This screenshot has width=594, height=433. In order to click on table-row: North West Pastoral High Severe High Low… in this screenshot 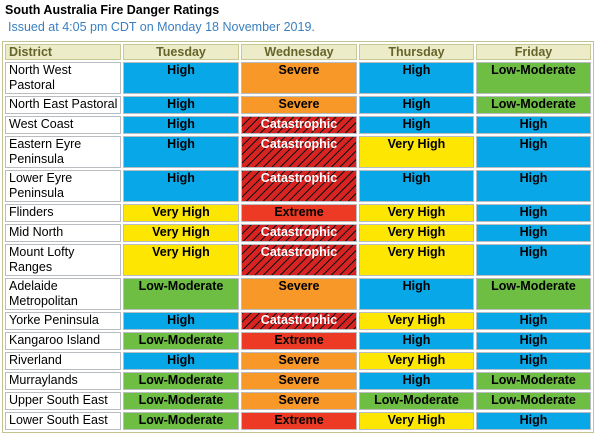, I will do `click(298, 78)`.